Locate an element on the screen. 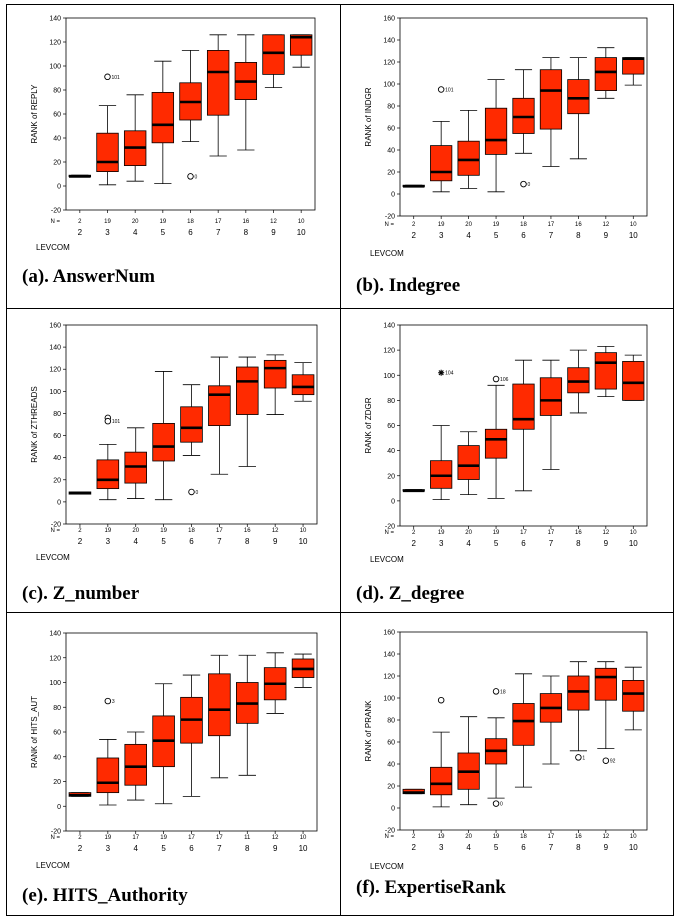 This screenshot has width=681, height=921. n-label: N = is located at coordinates (55, 222).